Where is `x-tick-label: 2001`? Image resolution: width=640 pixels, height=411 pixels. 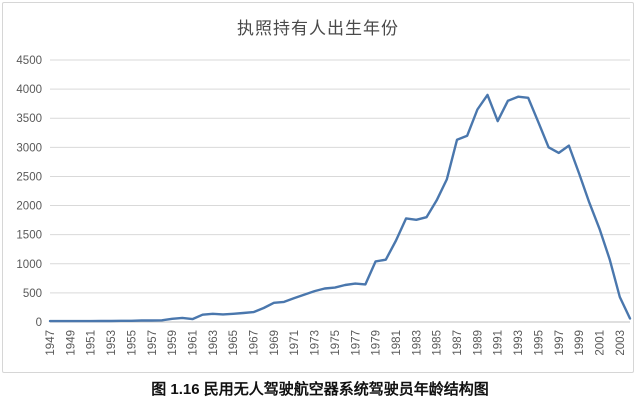 x-tick-label: 2001 is located at coordinates (600, 343).